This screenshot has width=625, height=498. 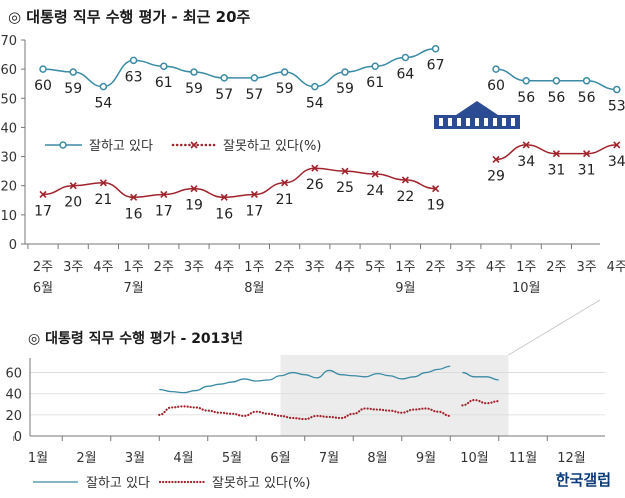 I want to click on sub-y-tick-label: 60, so click(x=13, y=374).